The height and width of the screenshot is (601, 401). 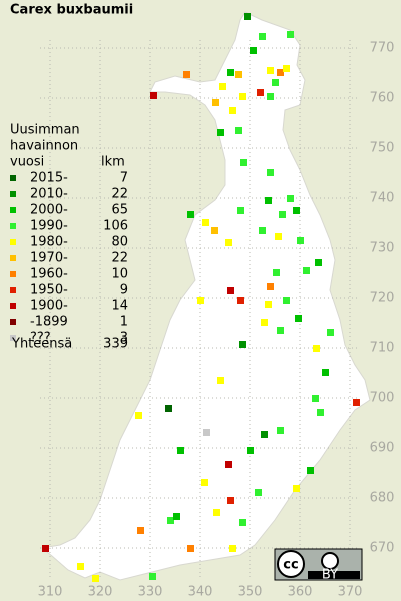 I want to click on legend-label: 1980-, so click(x=49, y=242).